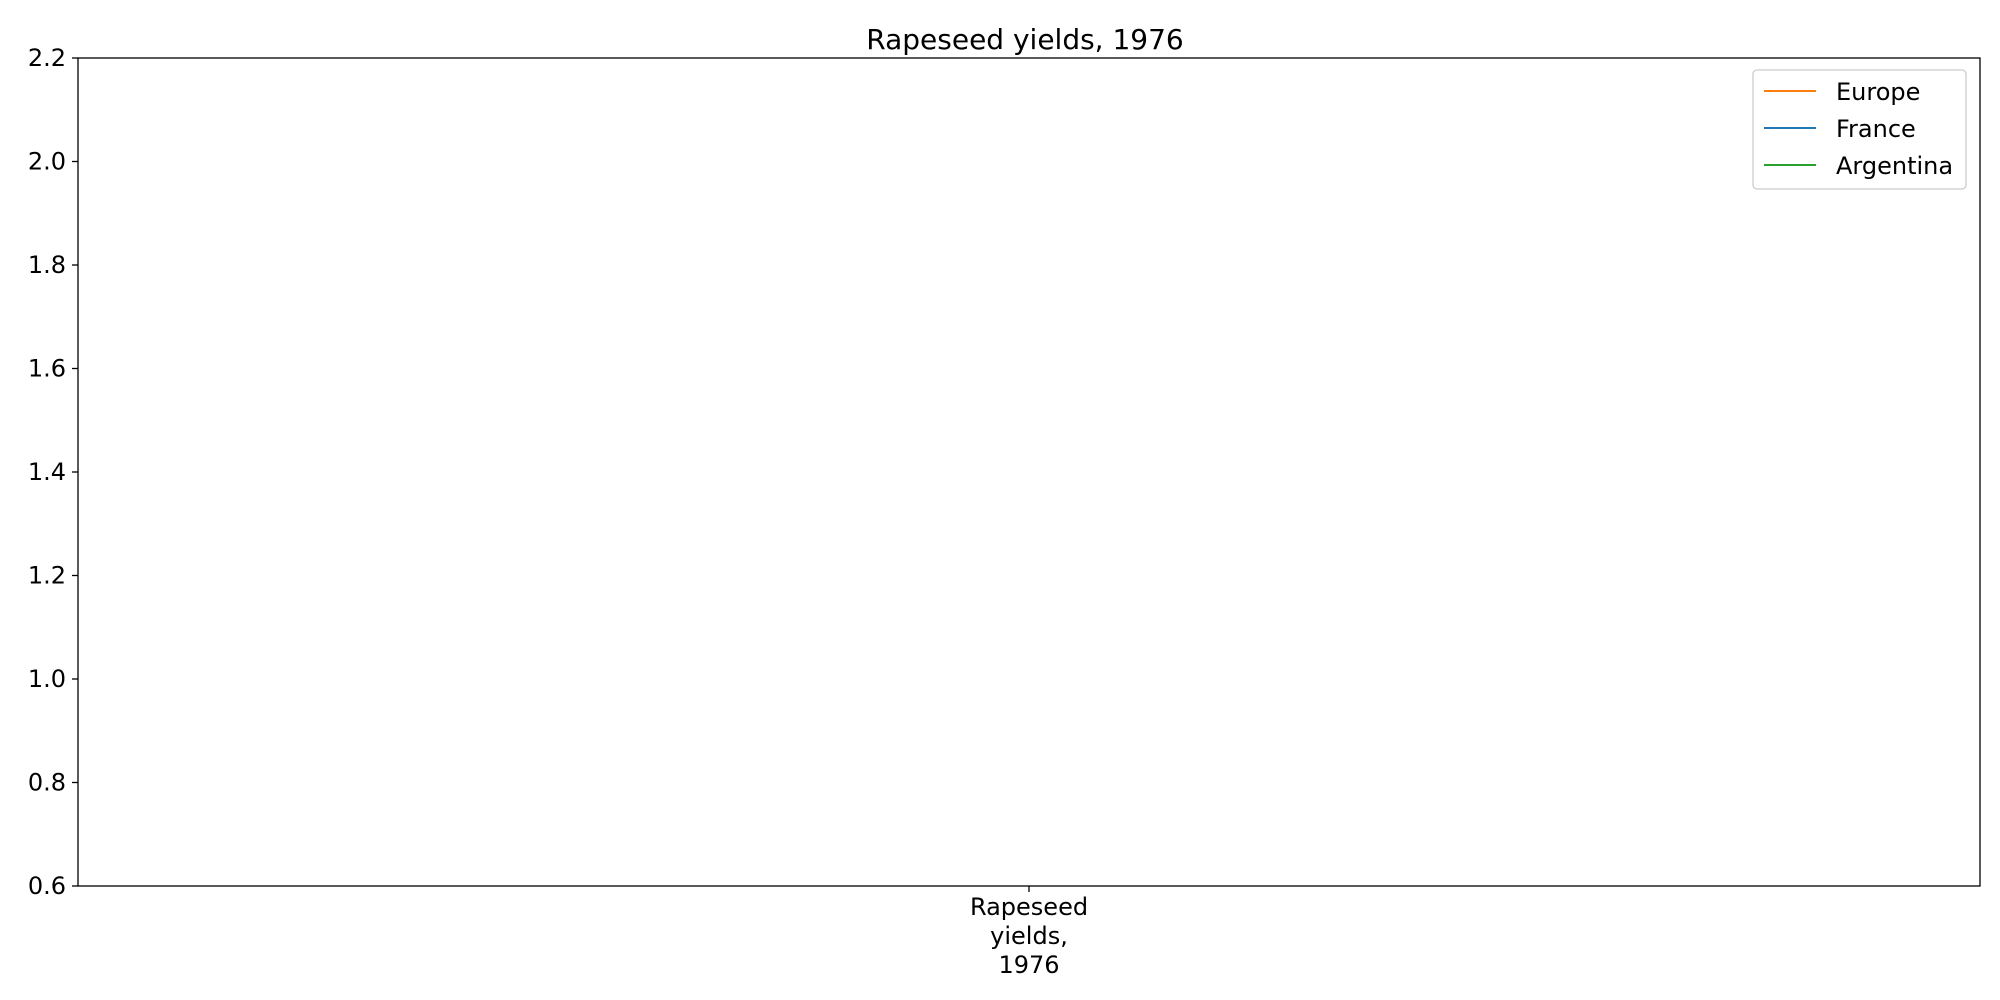  Describe the element at coordinates (47, 58) in the screenshot. I see `y-tick-label: 2.2` at that location.